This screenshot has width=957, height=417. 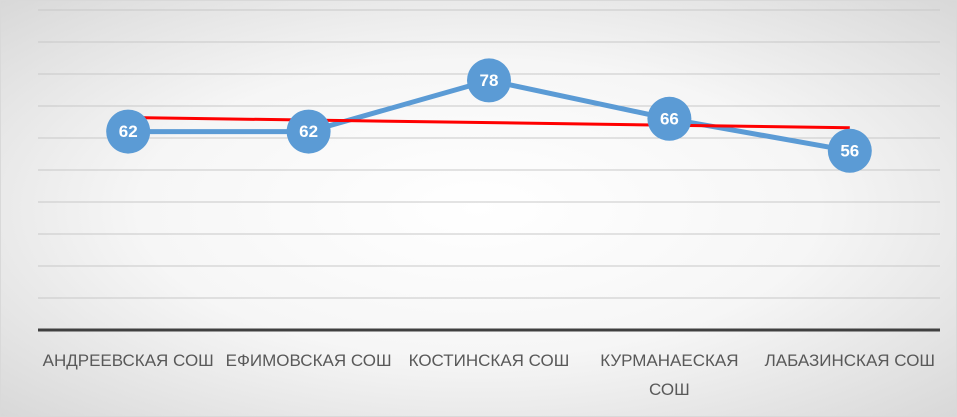 What do you see at coordinates (128, 360) in the screenshot?
I see `x-tick-label: АНДРЕЕВСКАЯ СОШ` at bounding box center [128, 360].